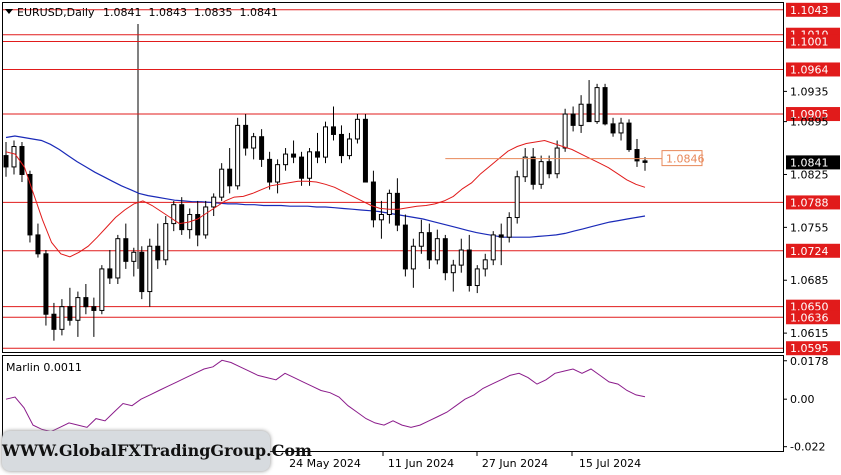  I want to click on level-tag-label: 1.0964, so click(809, 69).